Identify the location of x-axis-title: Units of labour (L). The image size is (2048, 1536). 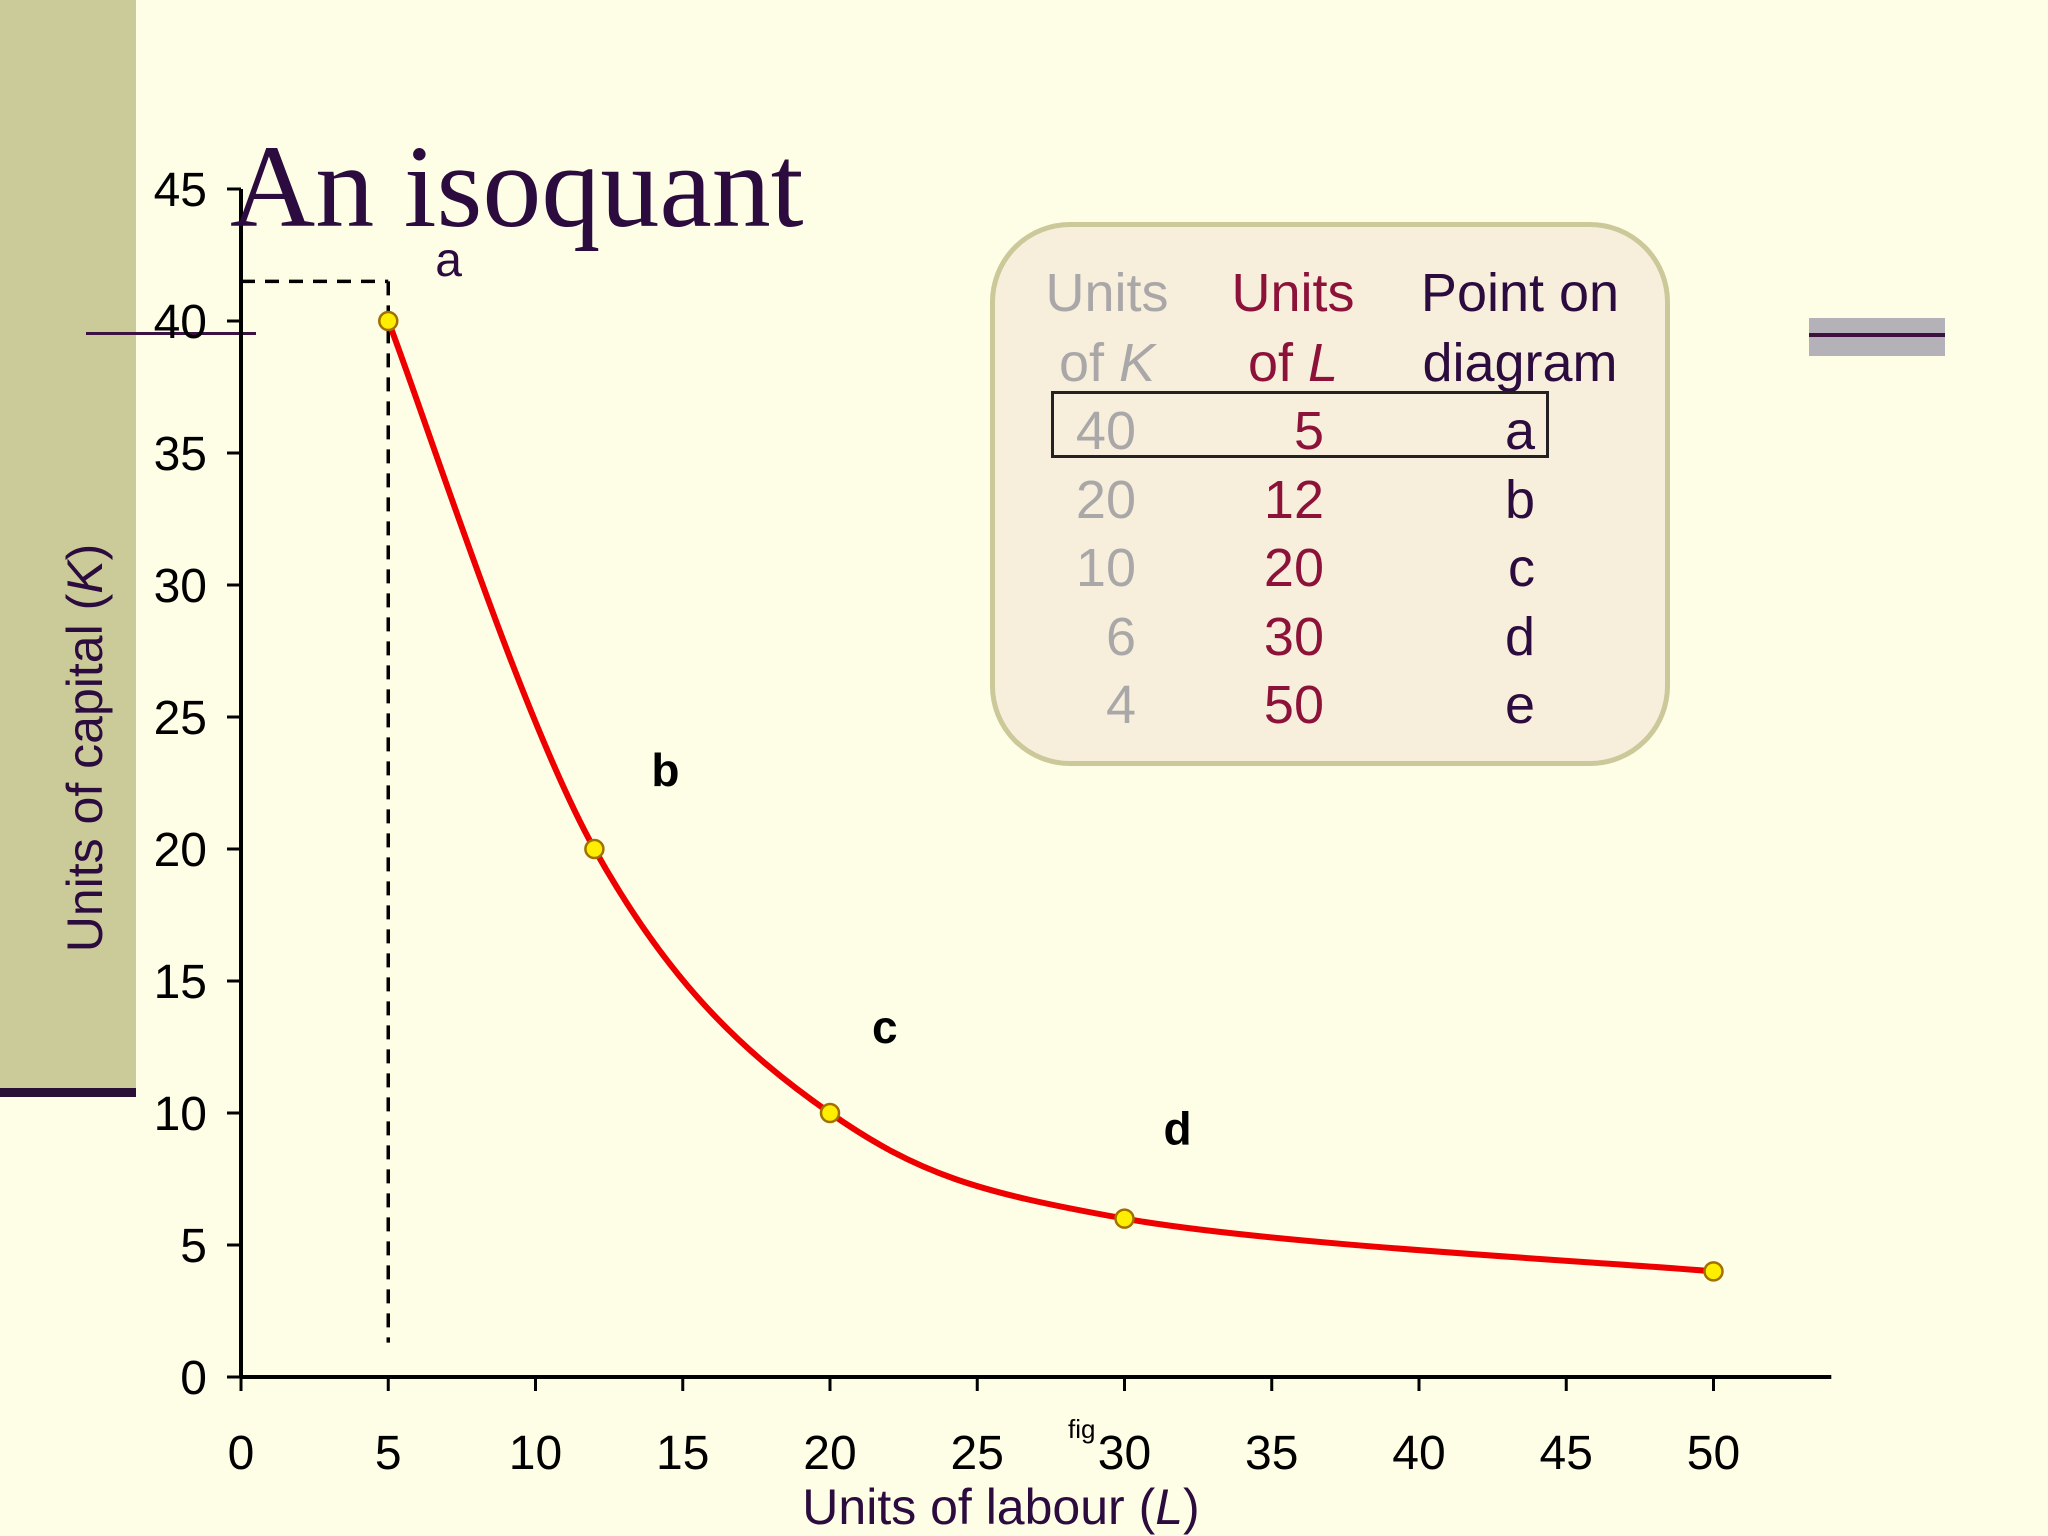
(1000, 1507).